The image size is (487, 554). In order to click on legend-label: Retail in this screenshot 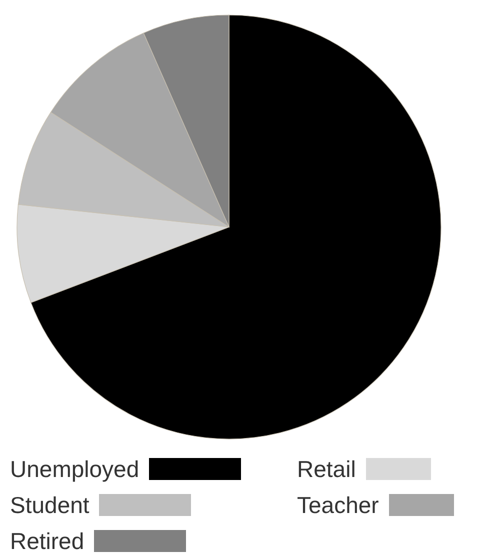, I will do `click(326, 469)`.